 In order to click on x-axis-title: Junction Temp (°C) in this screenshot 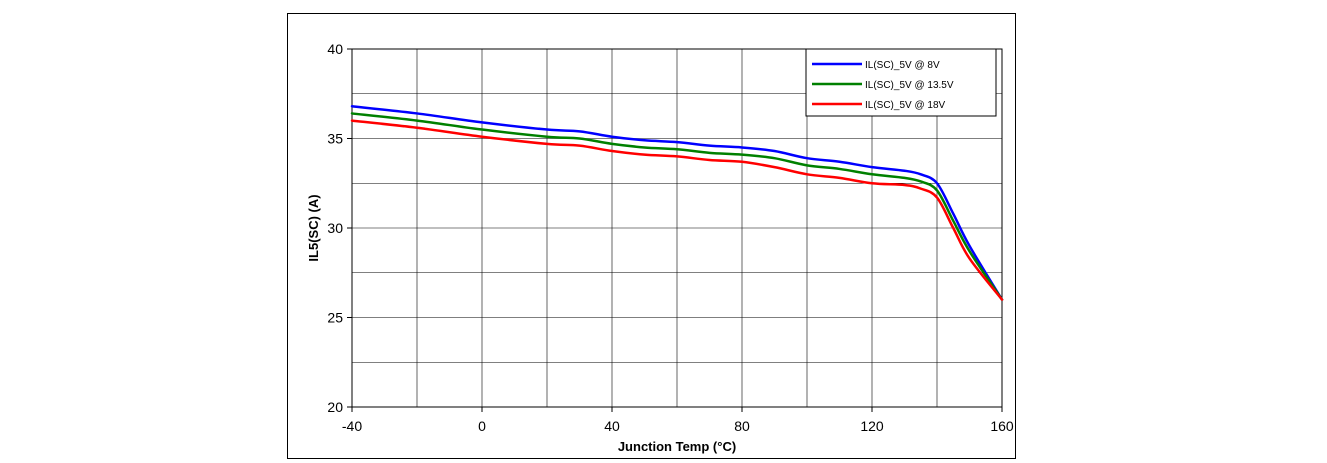, I will do `click(677, 446)`.